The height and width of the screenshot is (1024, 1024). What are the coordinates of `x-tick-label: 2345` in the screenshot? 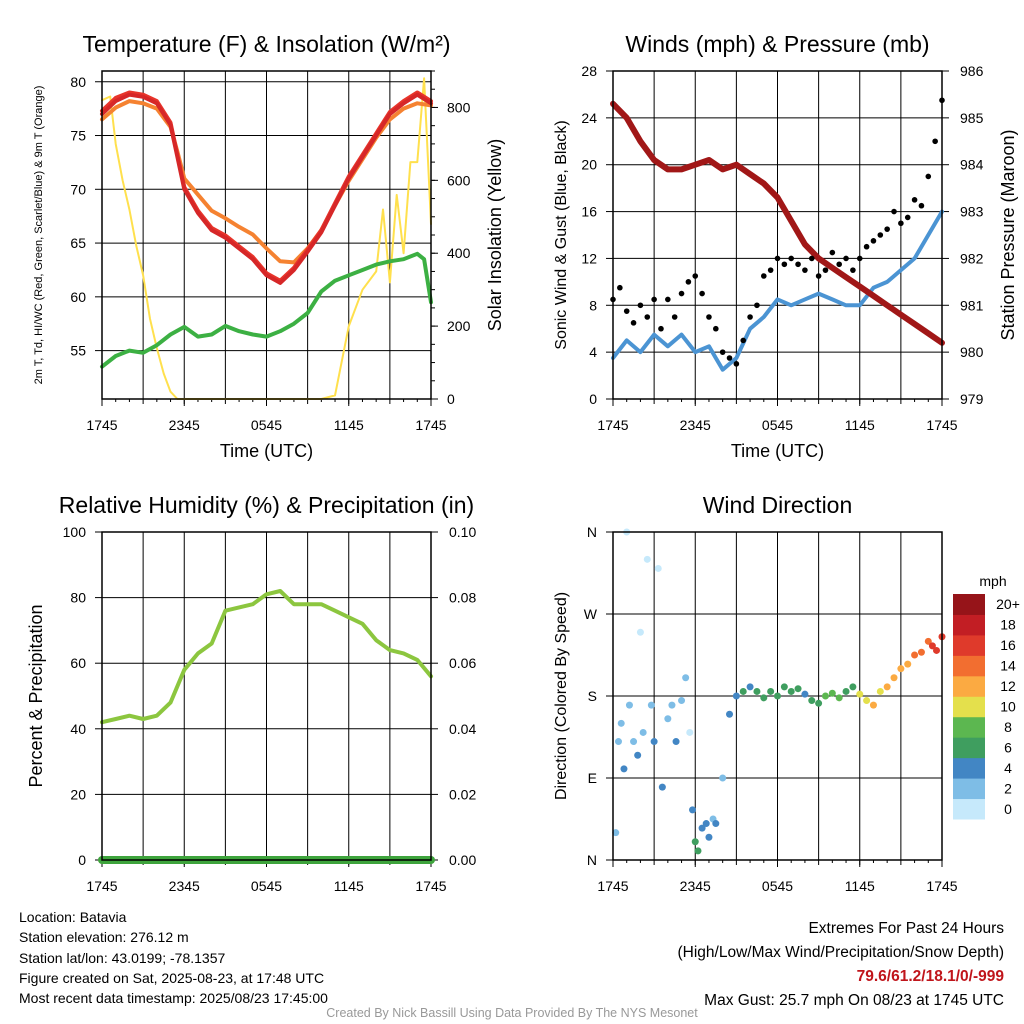 It's located at (184, 886).